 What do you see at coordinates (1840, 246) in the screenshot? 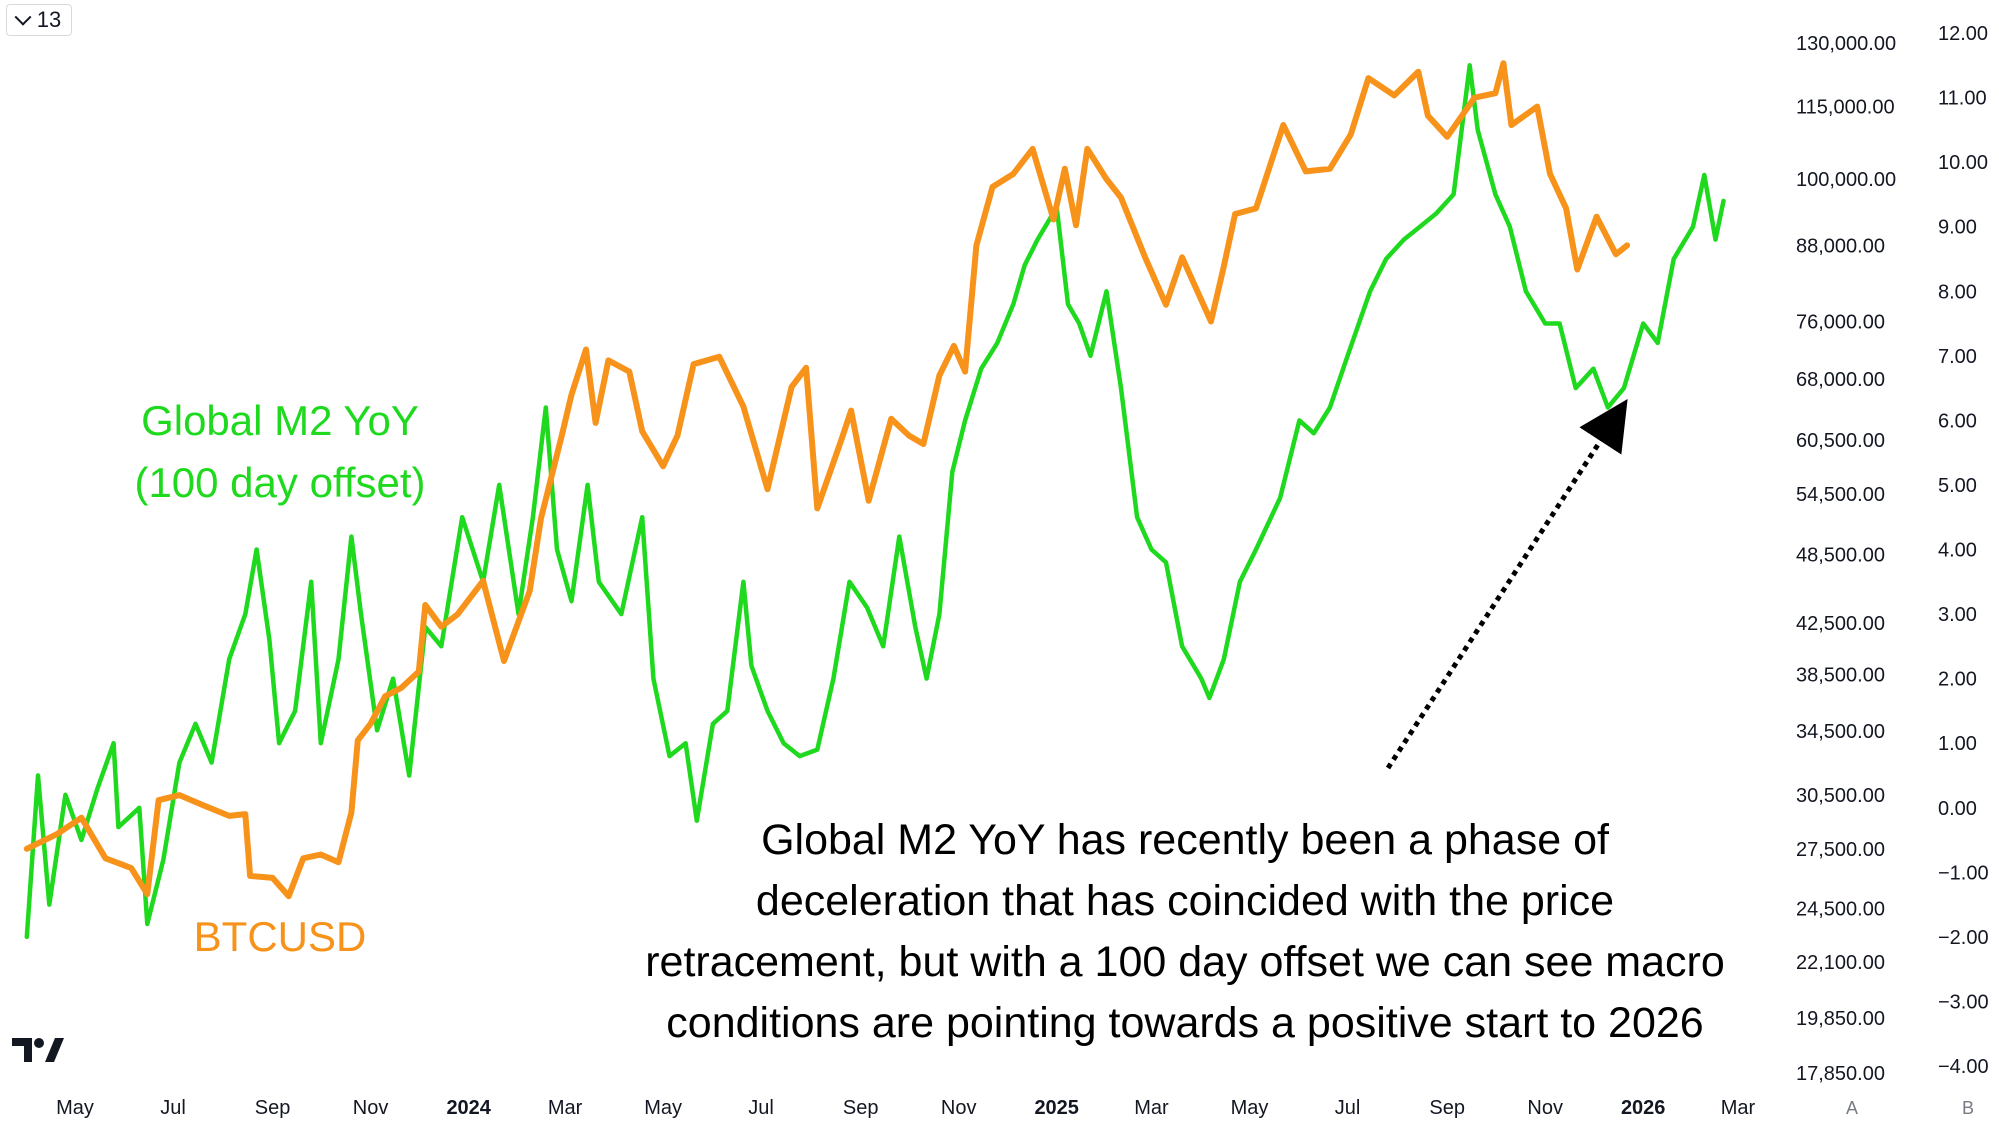
I see `price-axis-tick: 88,000.00` at bounding box center [1840, 246].